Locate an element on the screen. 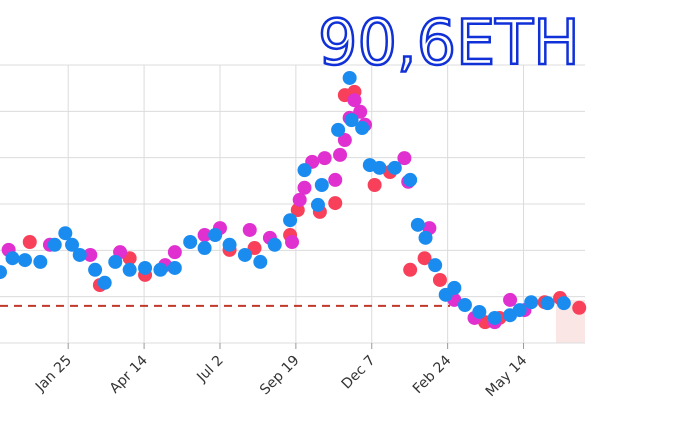 The image size is (696, 447). x-tick-label: Apr 14 is located at coordinates (129, 374).